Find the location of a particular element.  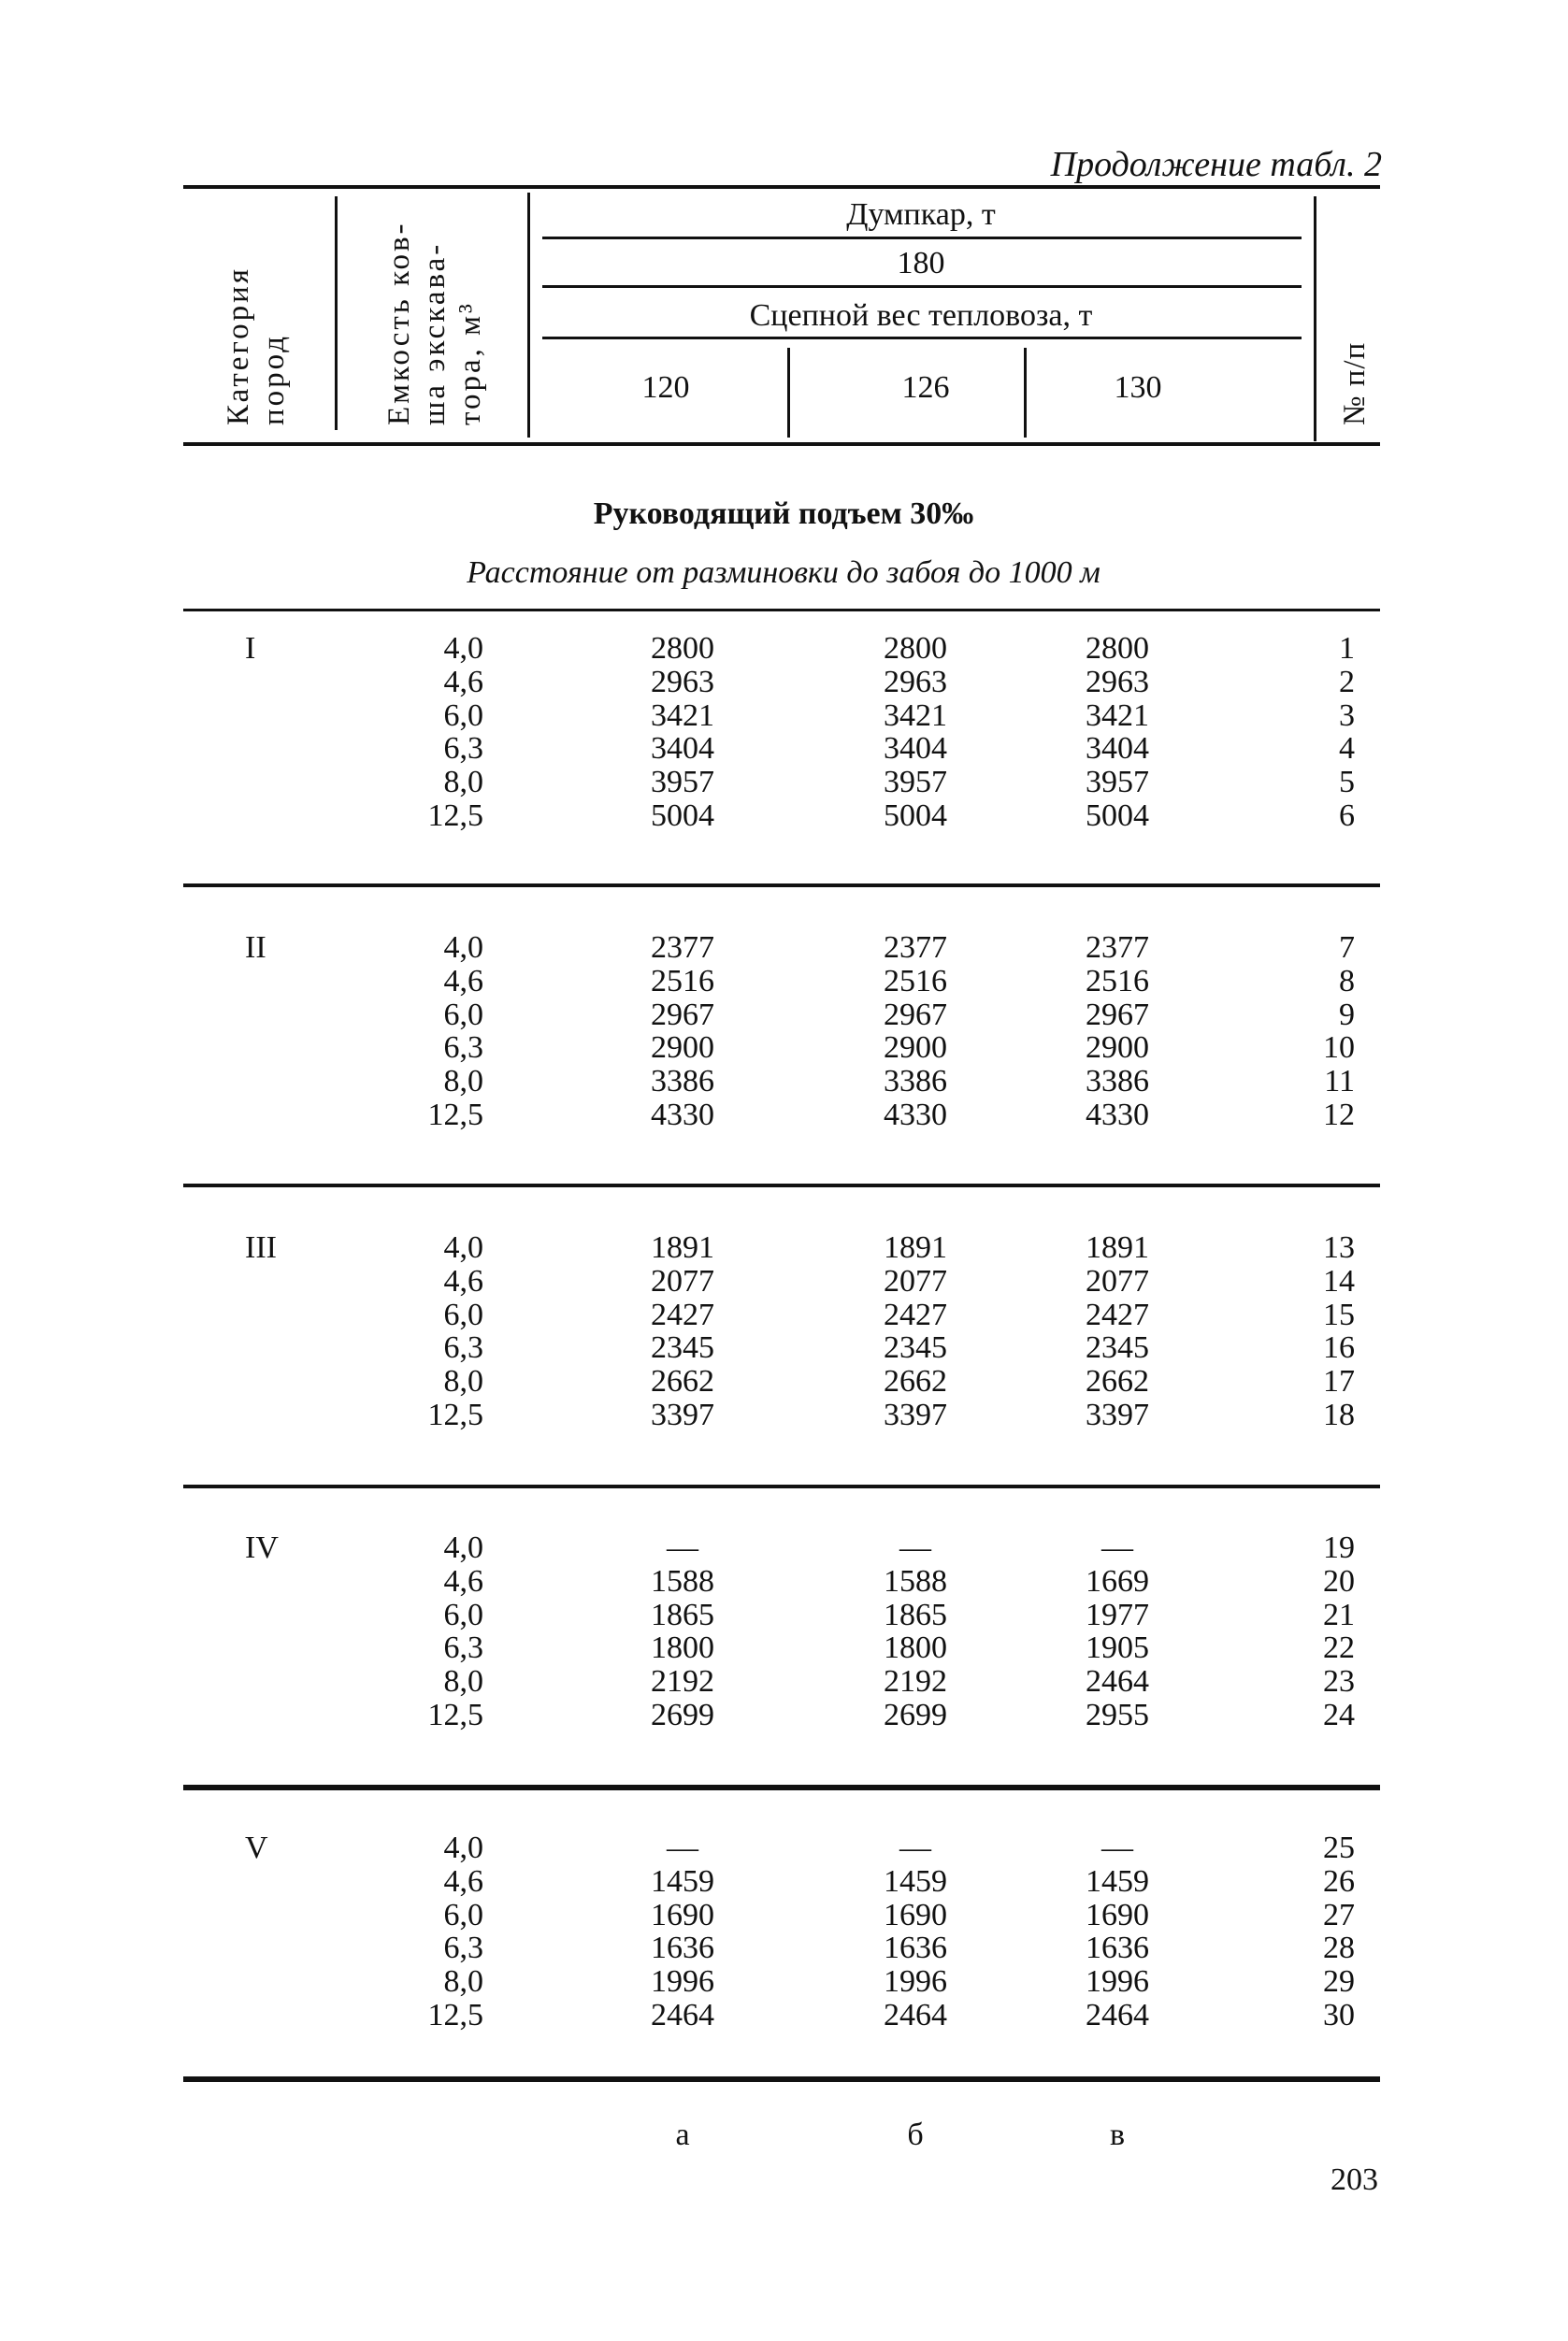

value-a-cell: 3421 is located at coordinates (682, 715).